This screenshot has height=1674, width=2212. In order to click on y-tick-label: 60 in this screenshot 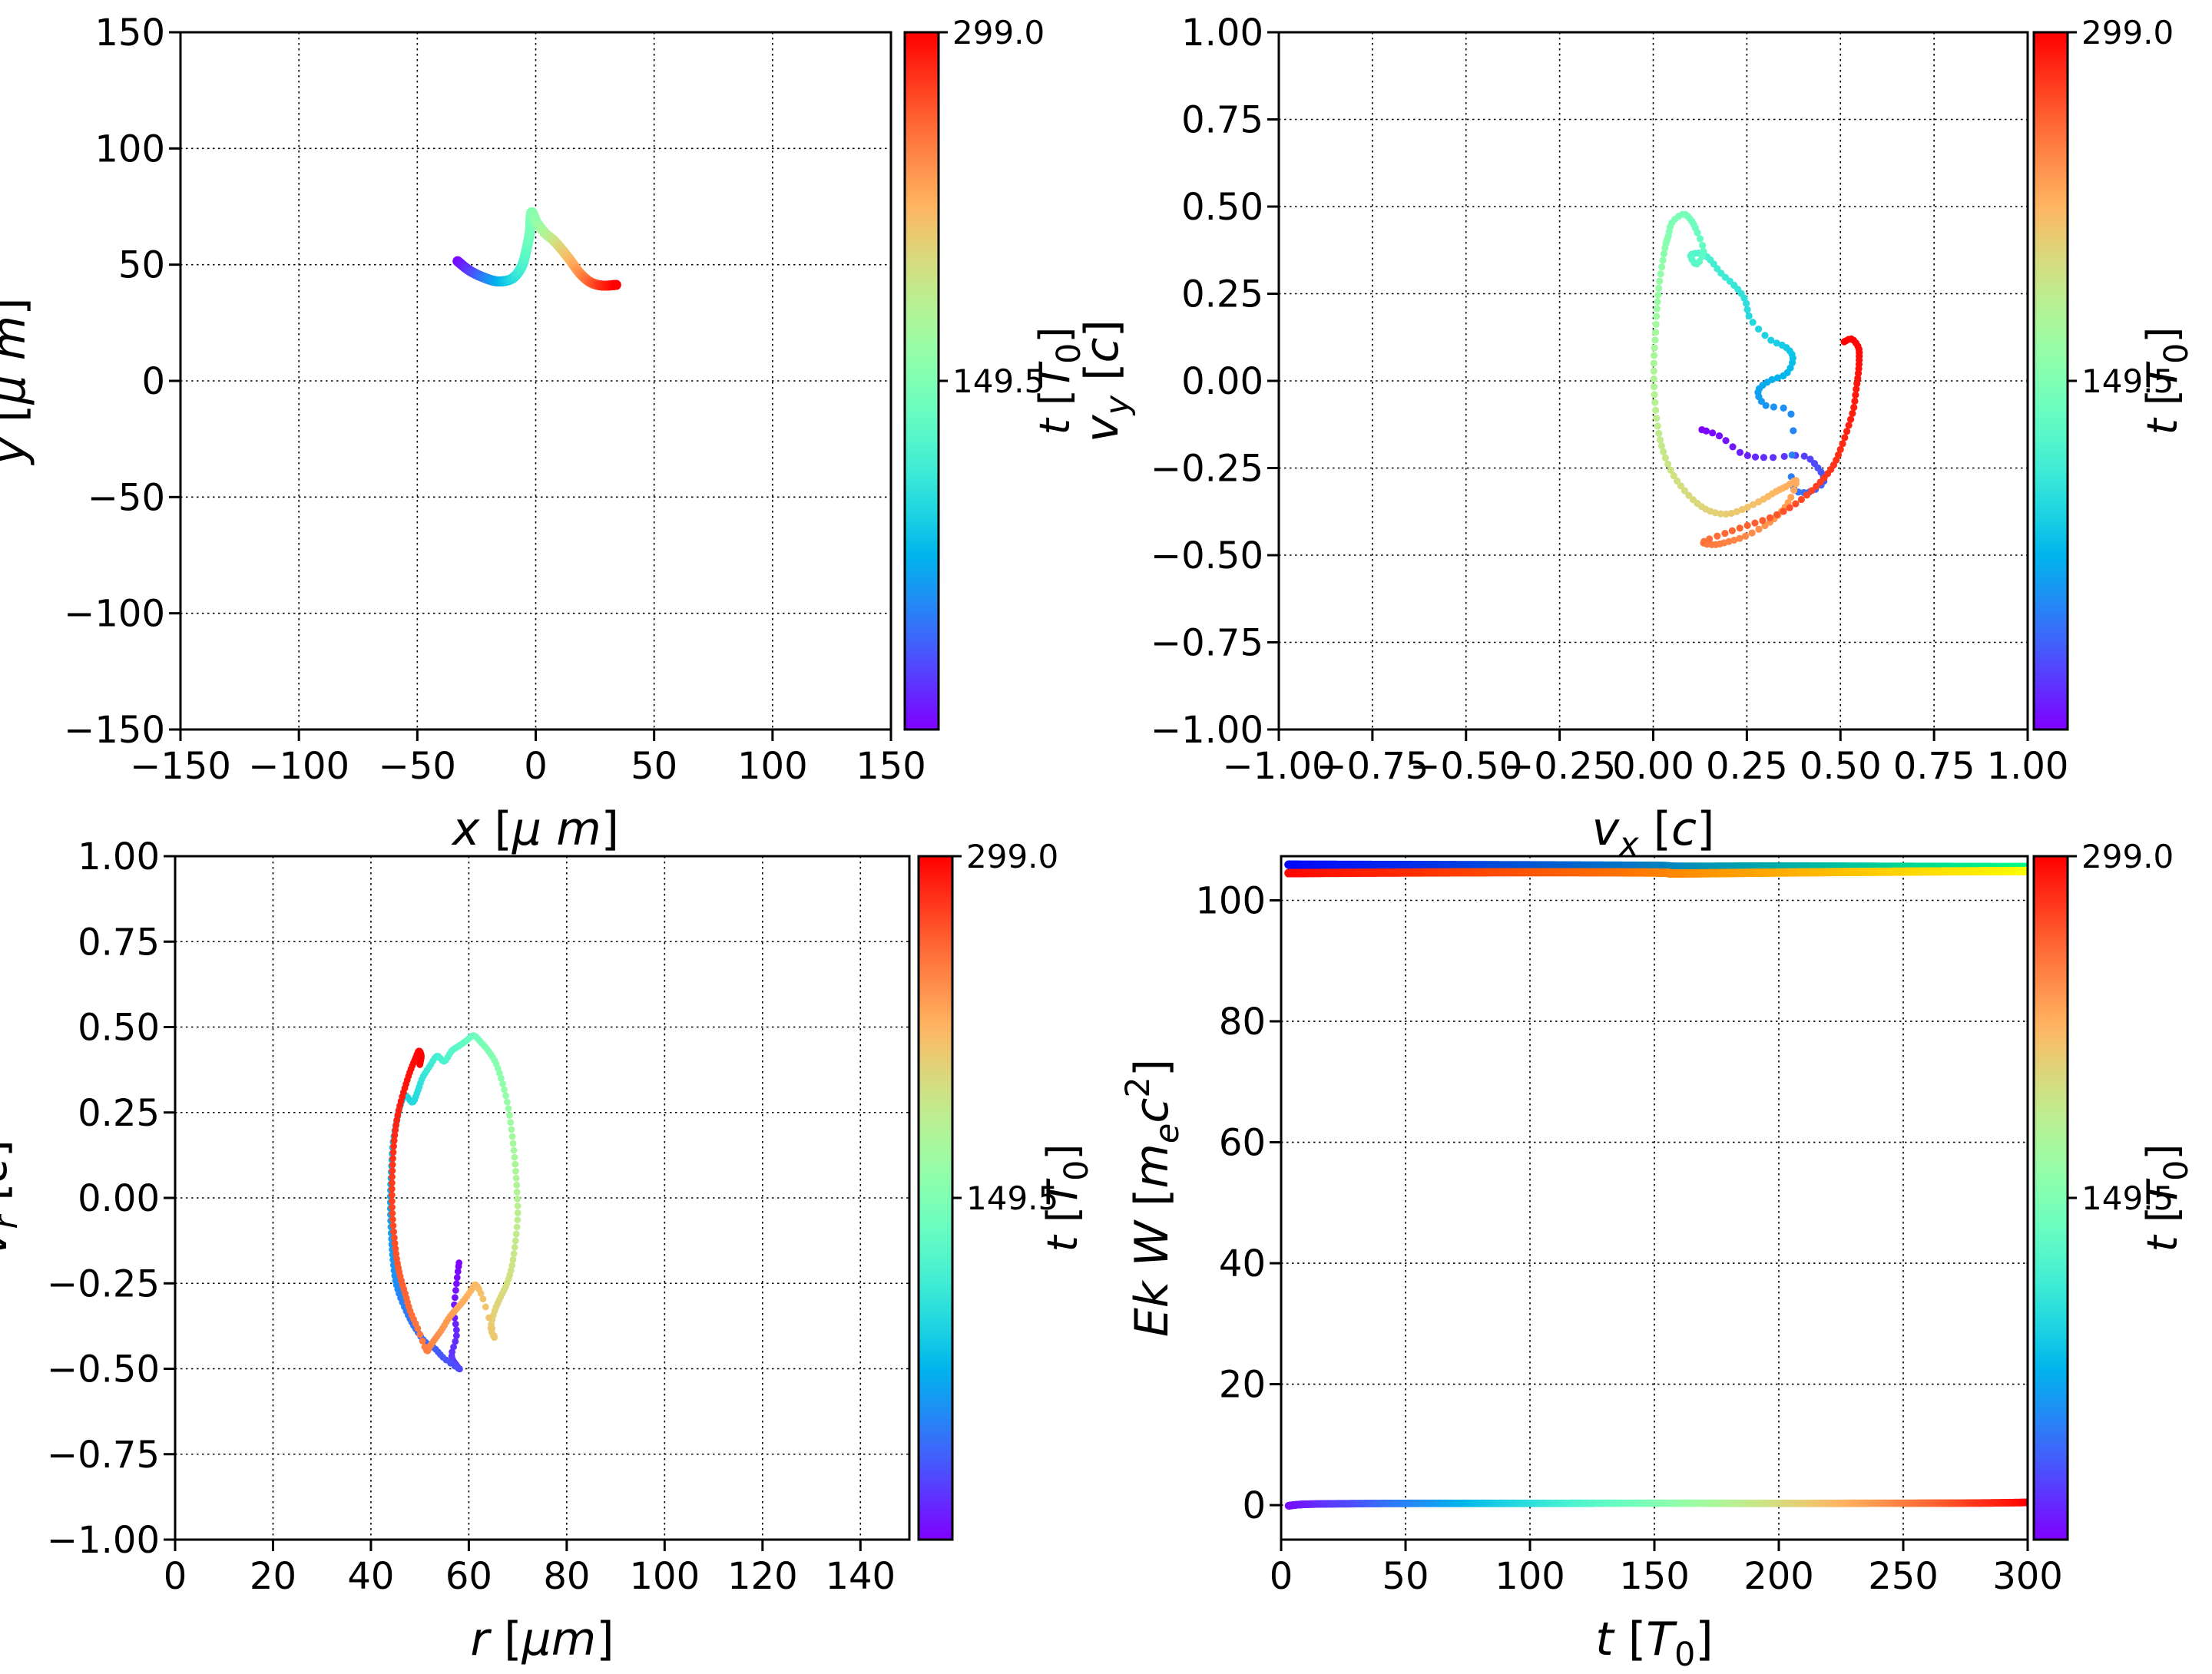, I will do `click(1243, 1143)`.